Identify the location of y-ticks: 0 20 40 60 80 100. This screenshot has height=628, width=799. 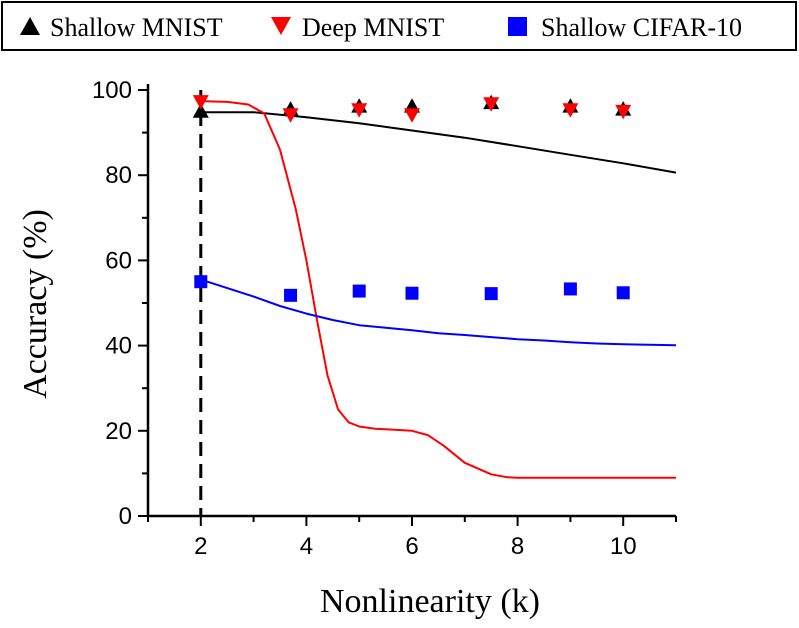
(120, 303).